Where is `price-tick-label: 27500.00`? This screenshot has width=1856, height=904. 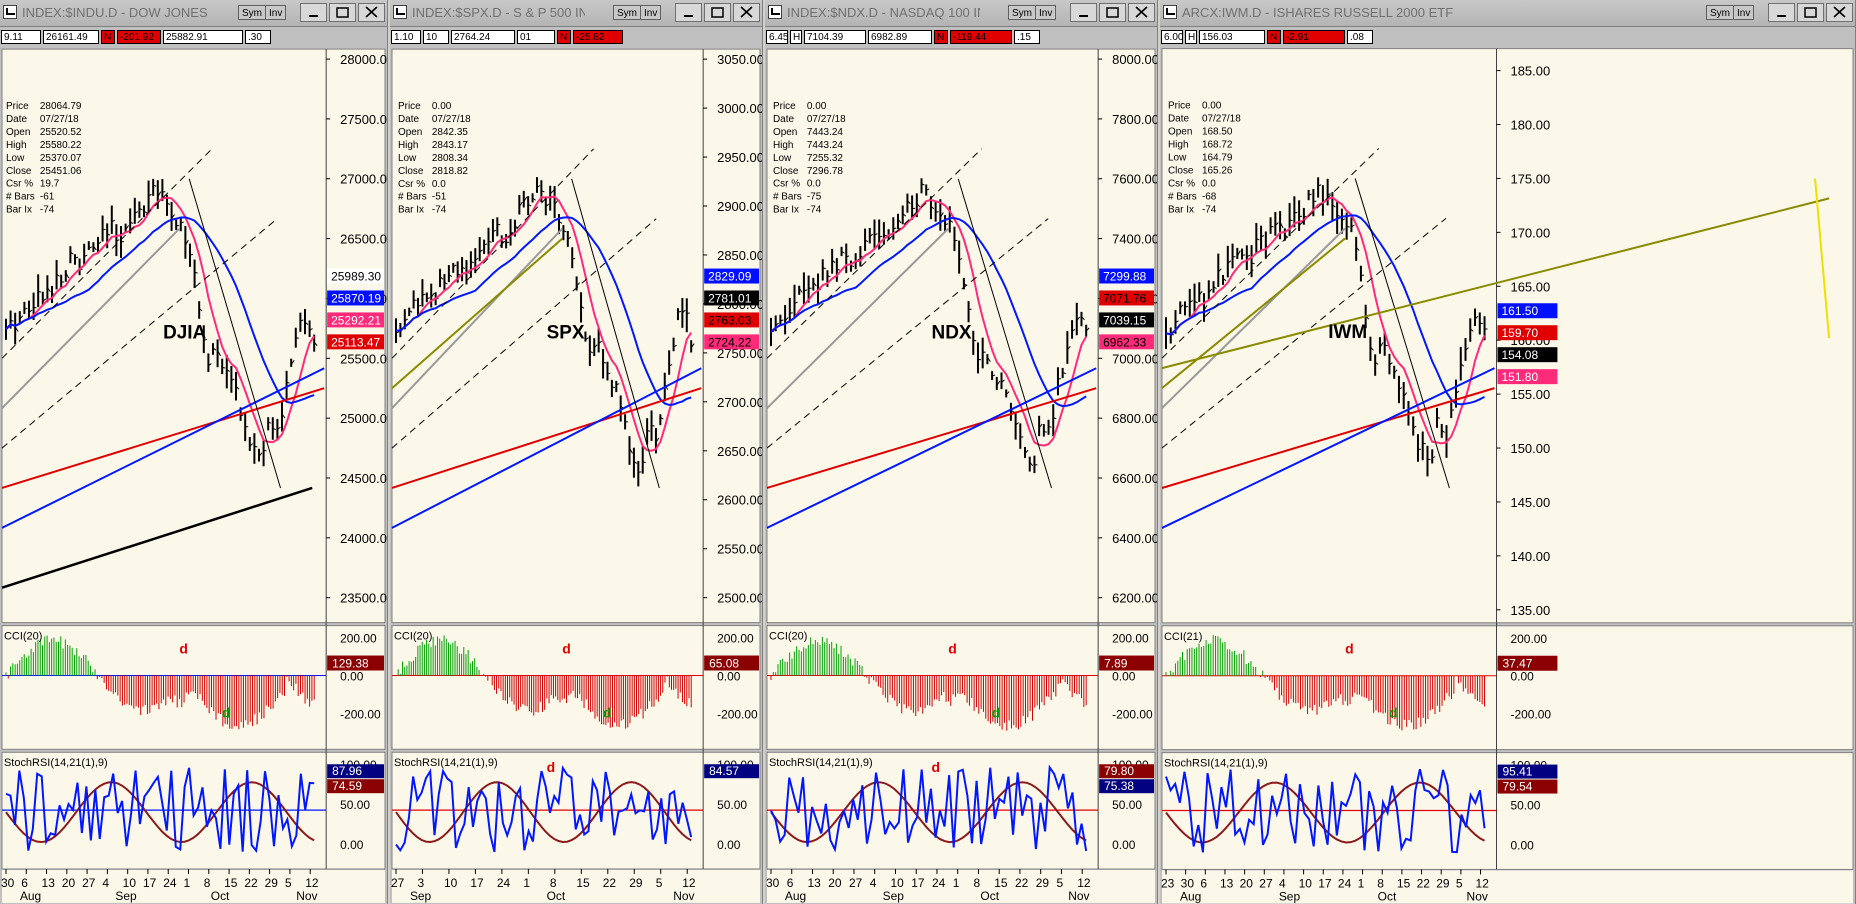
price-tick-label: 27500.00 is located at coordinates (363, 119).